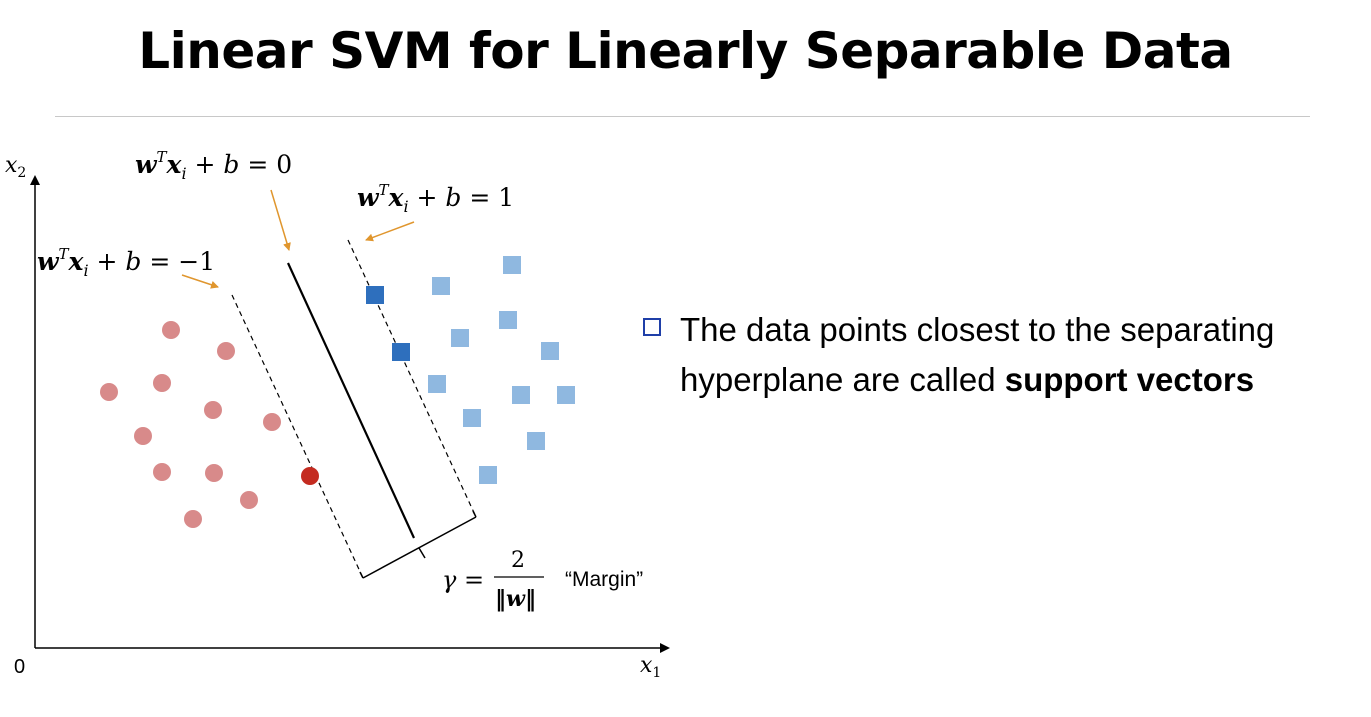  Describe the element at coordinates (652, 327) in the screenshot. I see `bullet-checkbox-icon` at that location.